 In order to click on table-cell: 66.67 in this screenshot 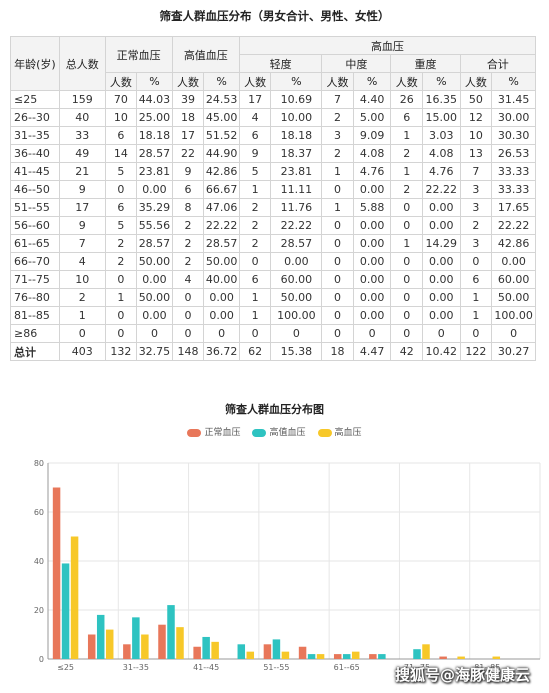, I will do `click(221, 189)`.